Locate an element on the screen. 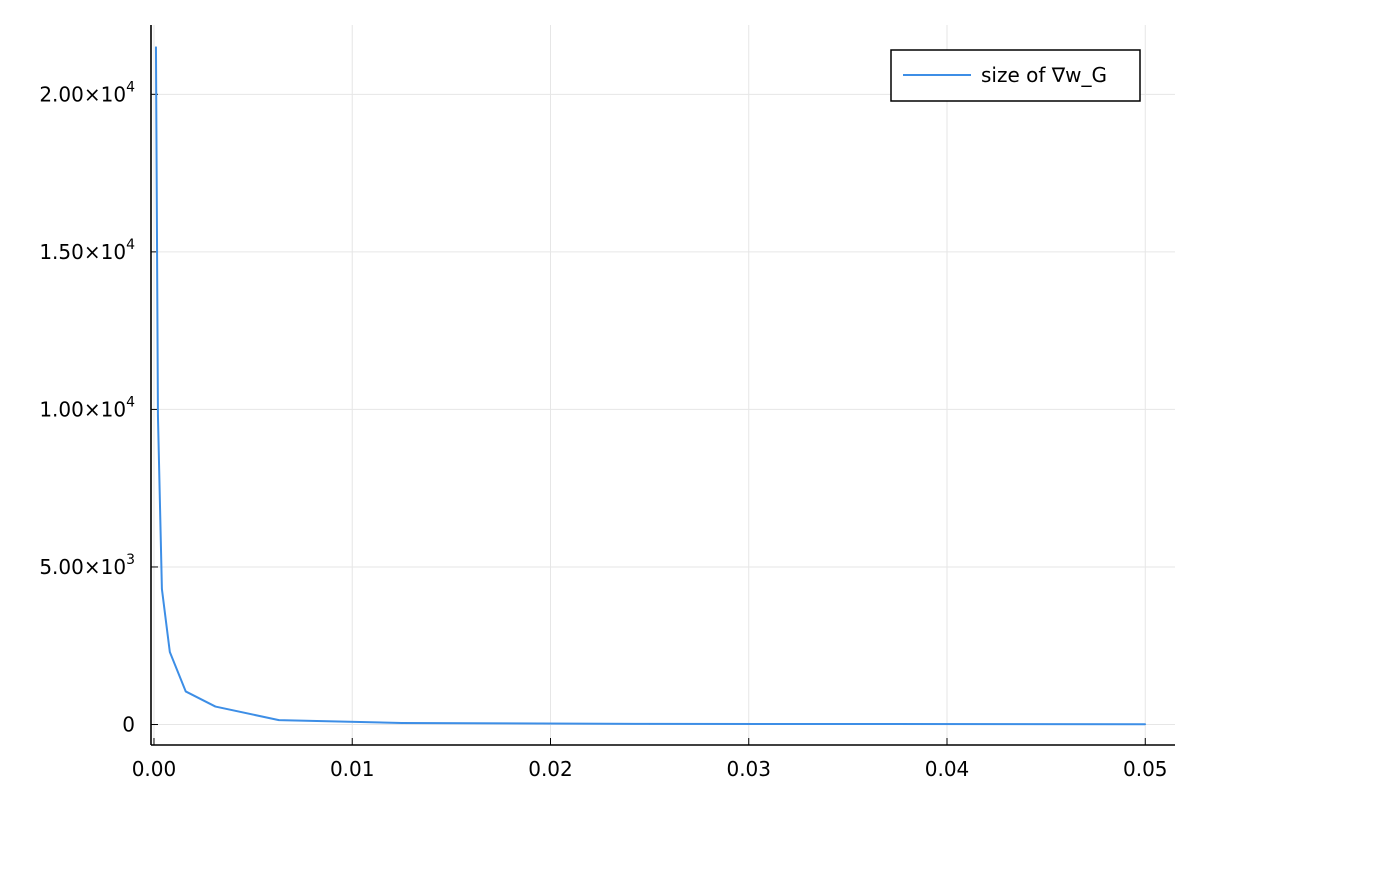 The height and width of the screenshot is (870, 1390). y-tick-mantissa: 1.50×10 is located at coordinates (82, 252).